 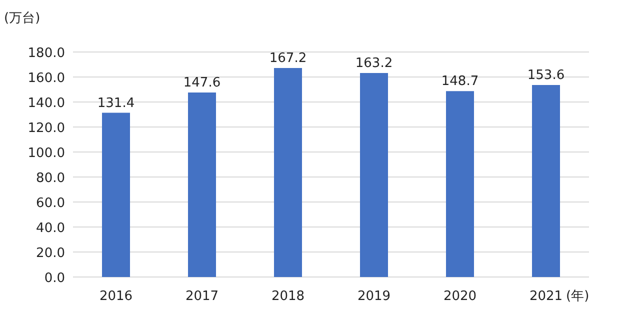 What do you see at coordinates (460, 296) in the screenshot?
I see `x-tick-label: 2020` at bounding box center [460, 296].